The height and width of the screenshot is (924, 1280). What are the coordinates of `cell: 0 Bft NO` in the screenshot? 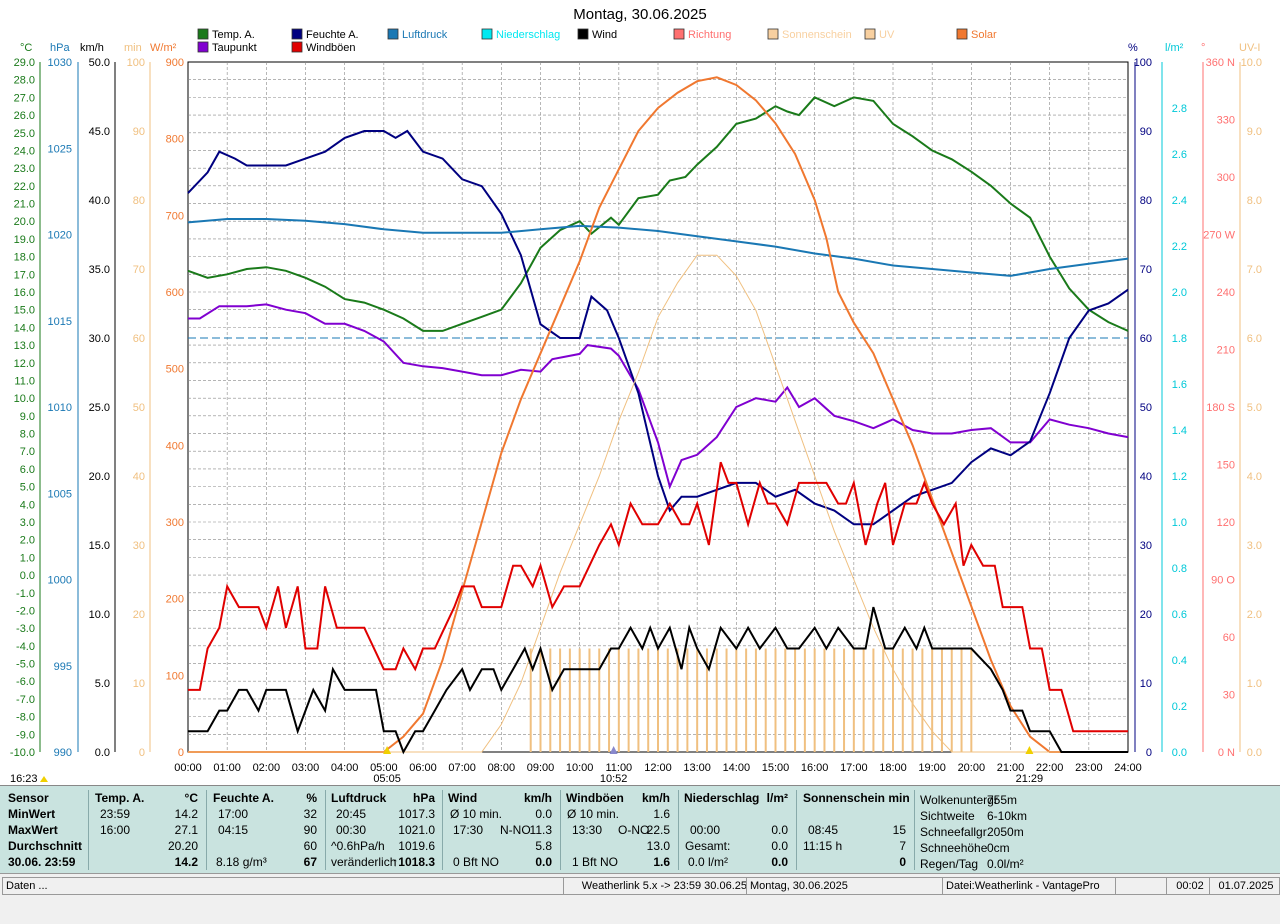 It's located at (476, 862).